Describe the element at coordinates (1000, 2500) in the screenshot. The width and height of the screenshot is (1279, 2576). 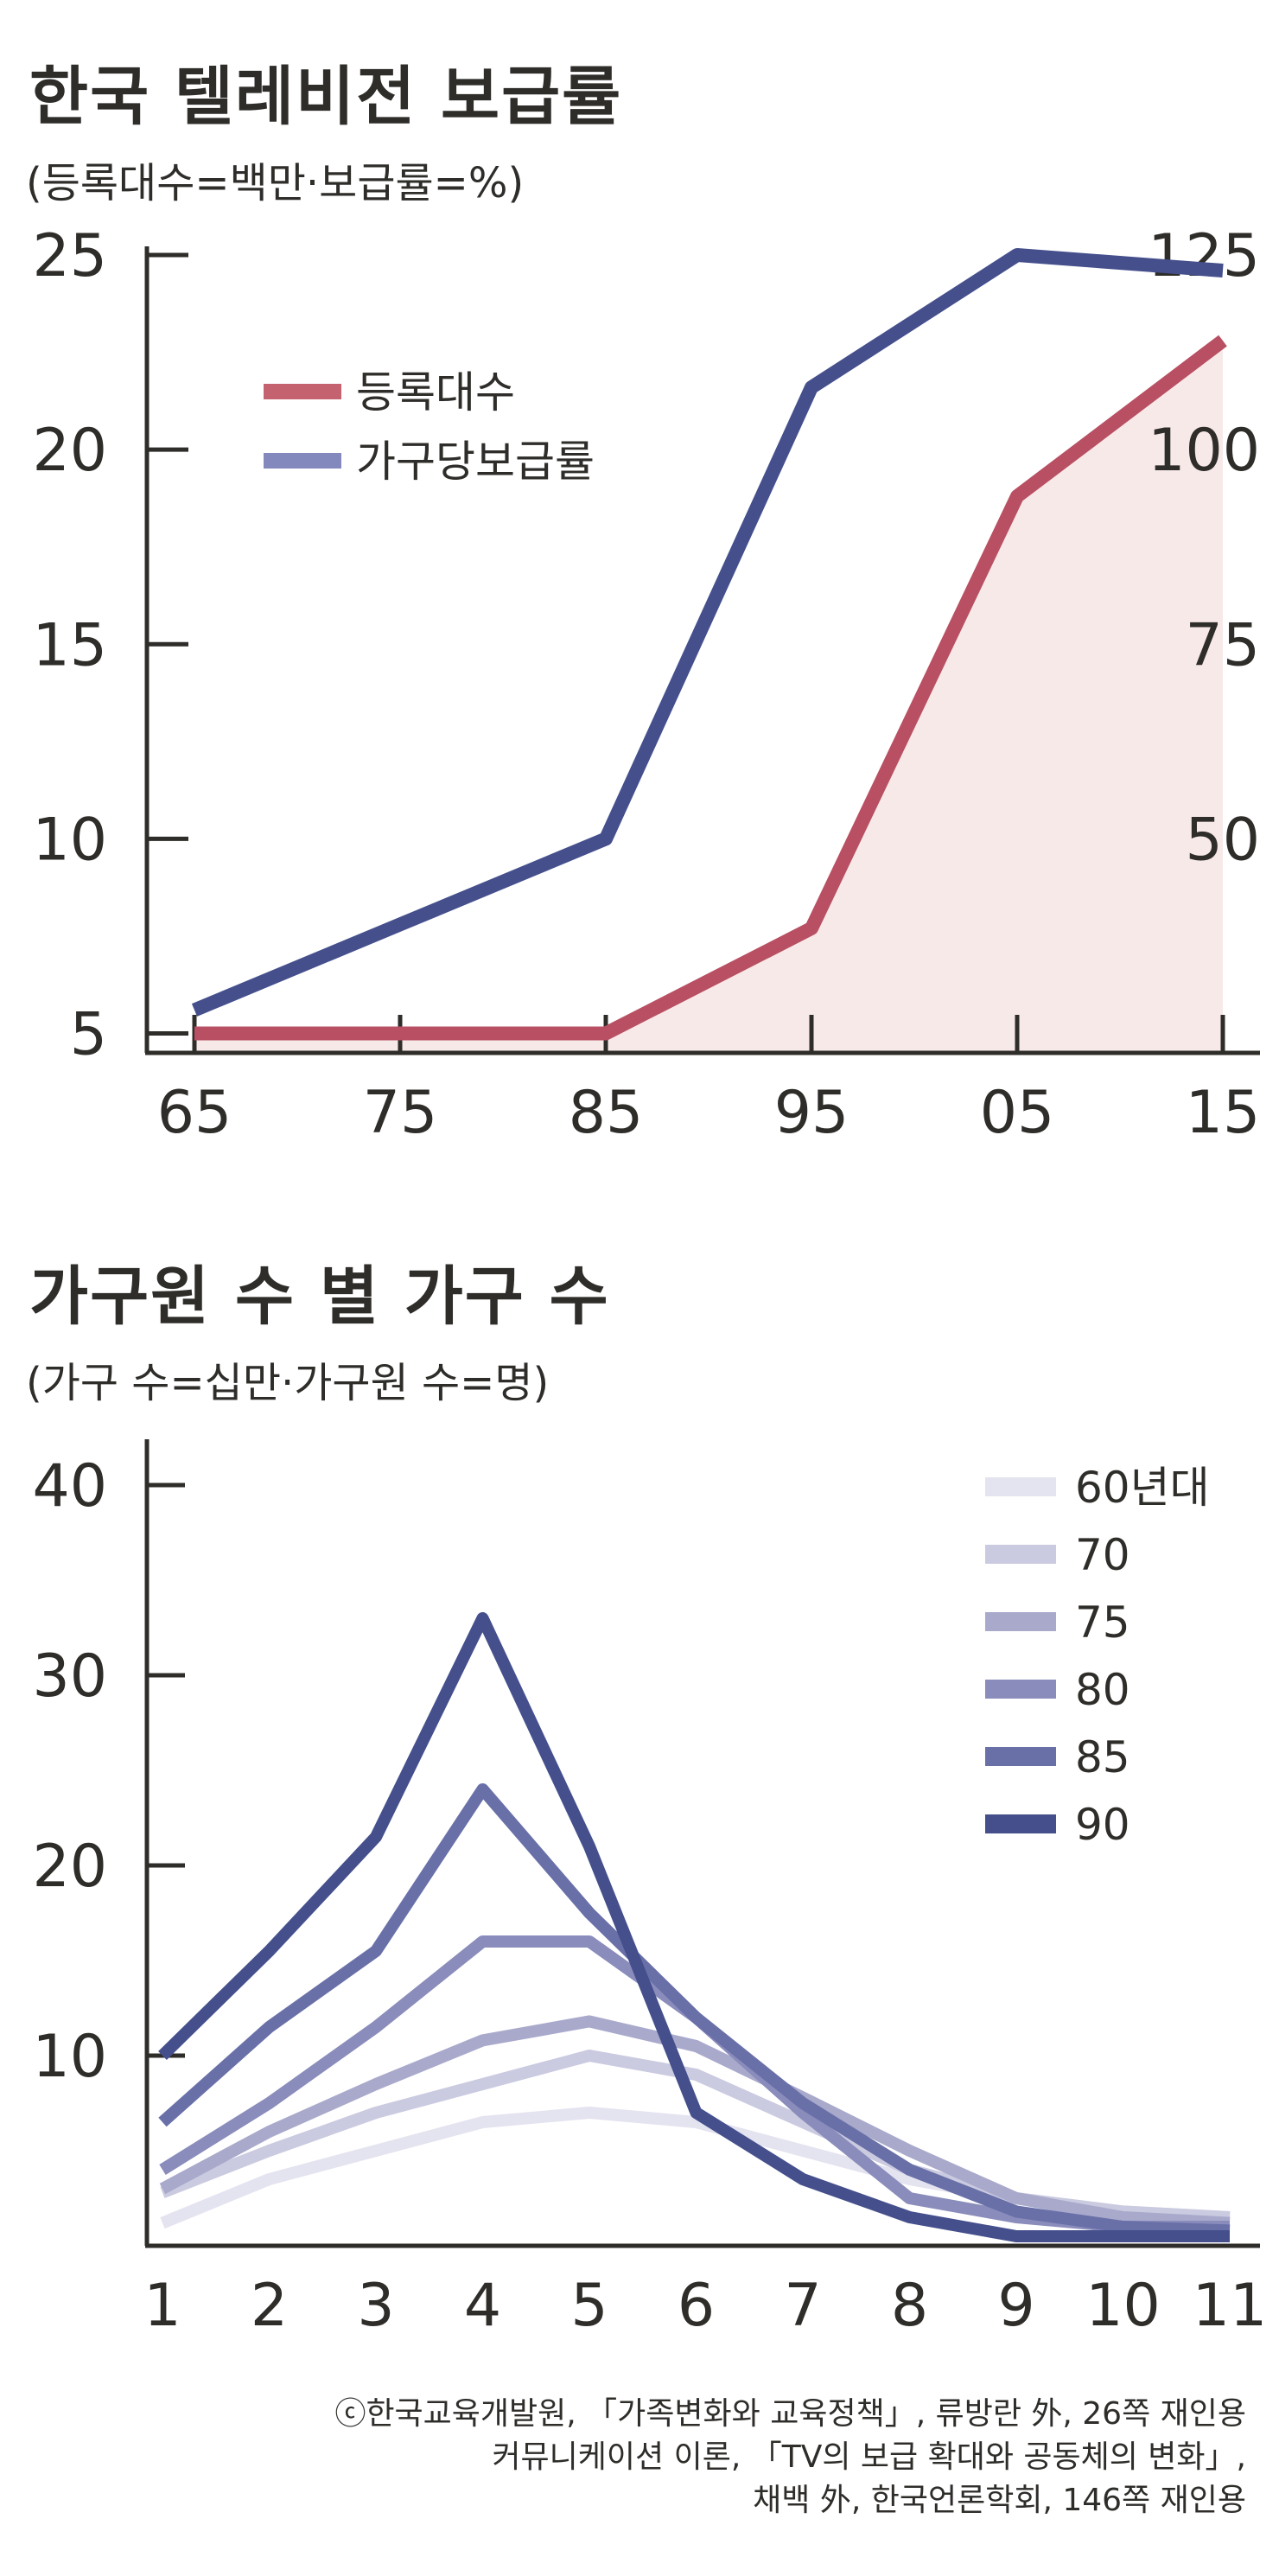
I see `credit-line: 채백 外, 한국언론학회, 146쪽 재인용` at that location.